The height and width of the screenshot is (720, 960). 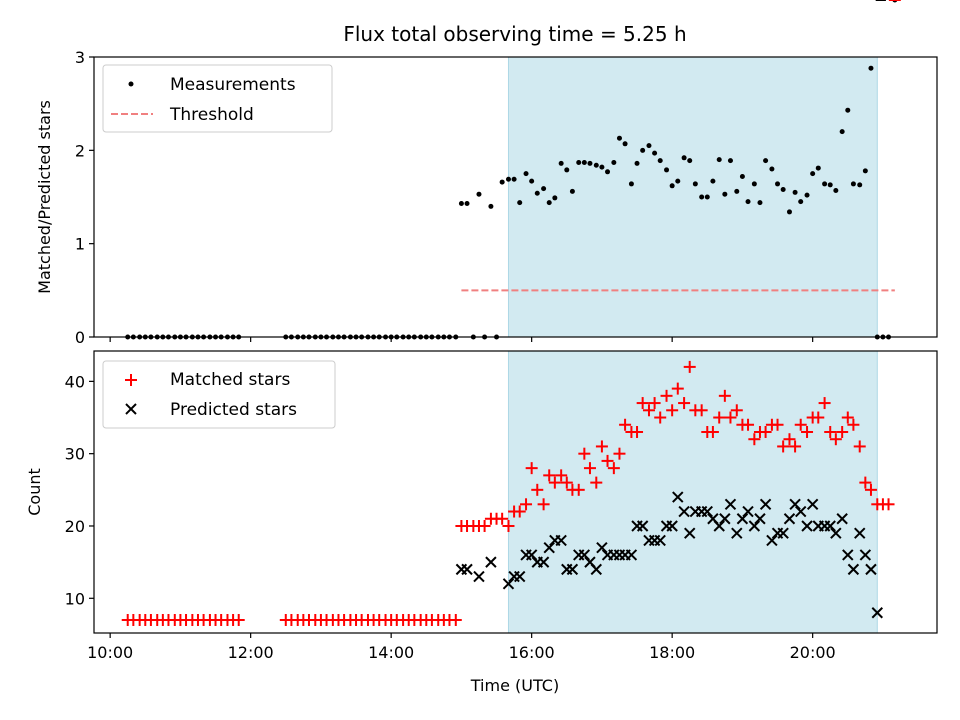 I want to click on bottom-y-tick-label: 10, so click(x=75, y=598).